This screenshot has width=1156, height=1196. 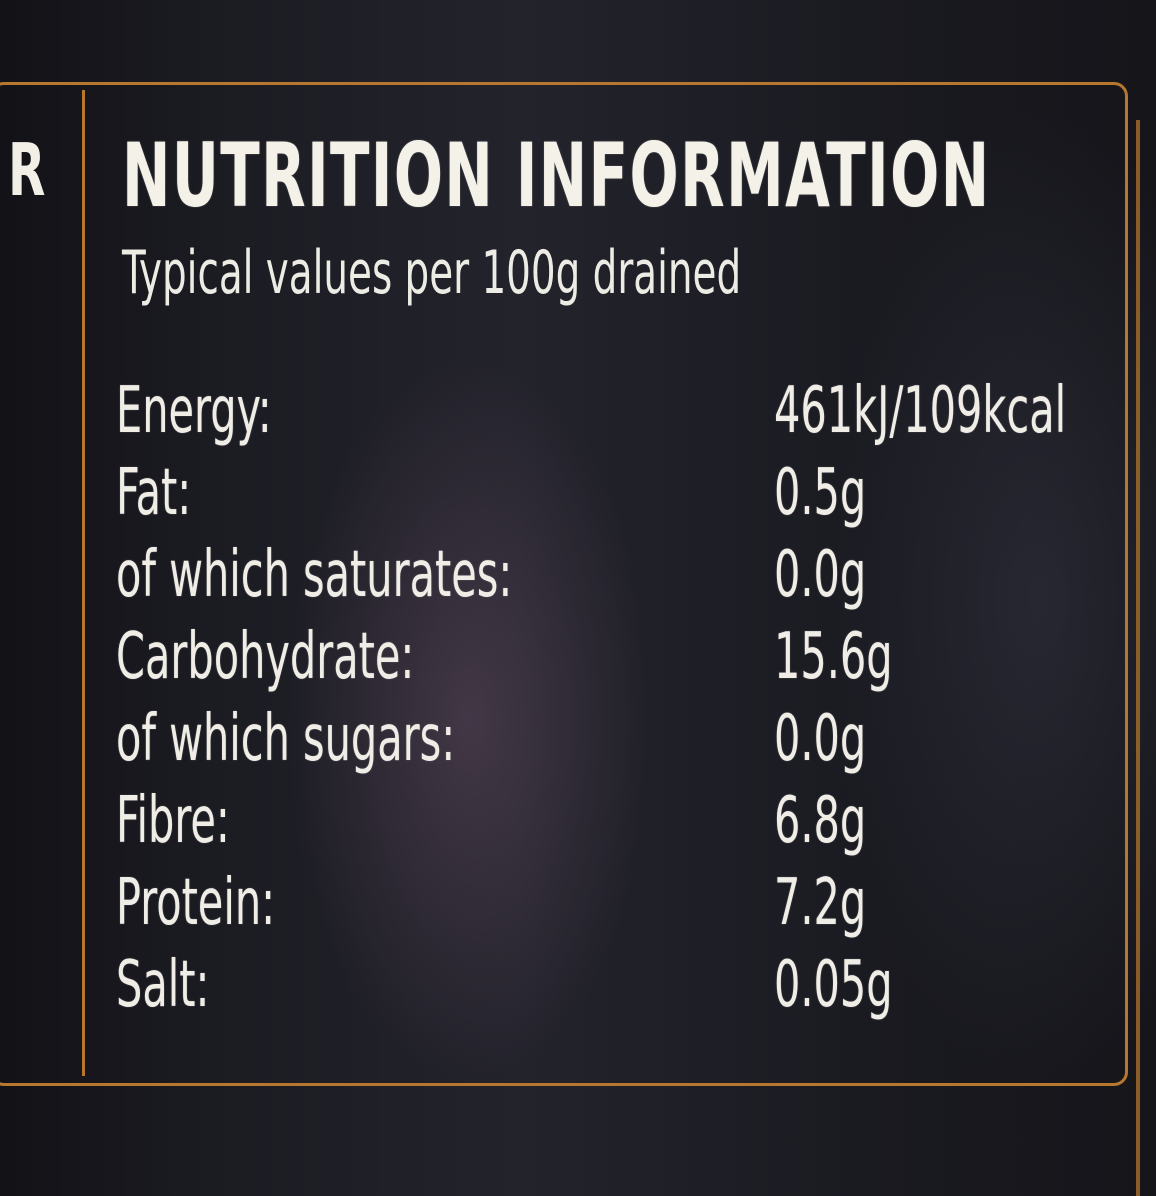 What do you see at coordinates (833, 657) in the screenshot?
I see `nutrient-value: 15.6g` at bounding box center [833, 657].